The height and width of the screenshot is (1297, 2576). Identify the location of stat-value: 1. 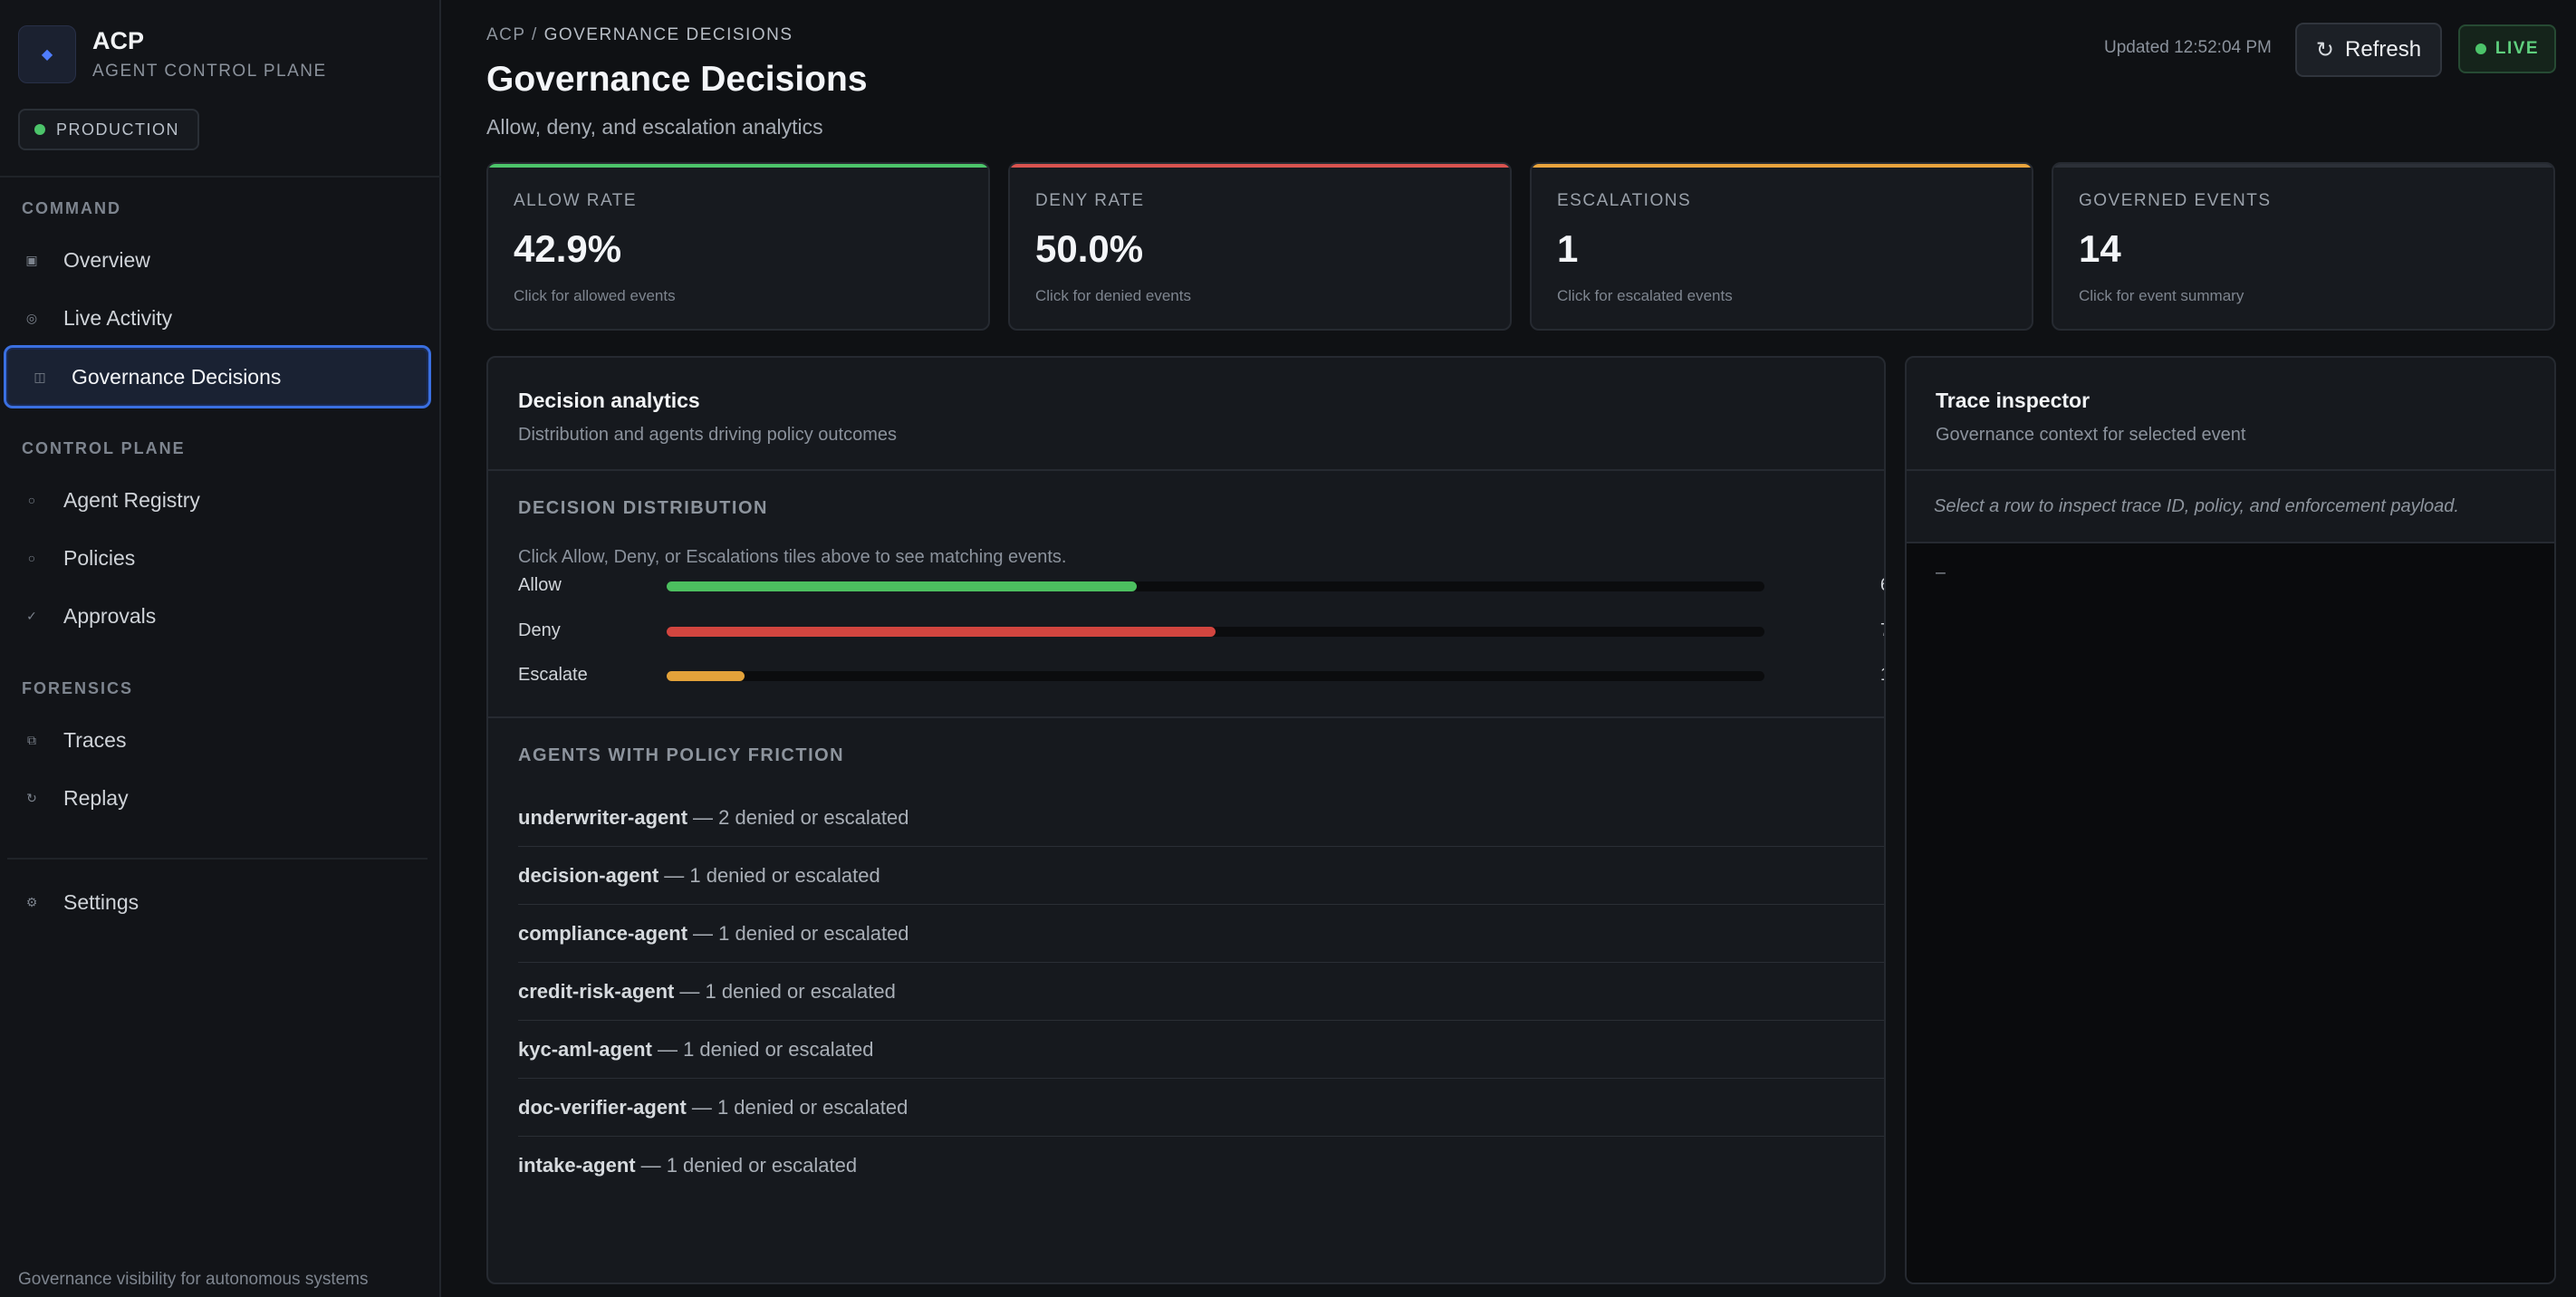
(1568, 249).